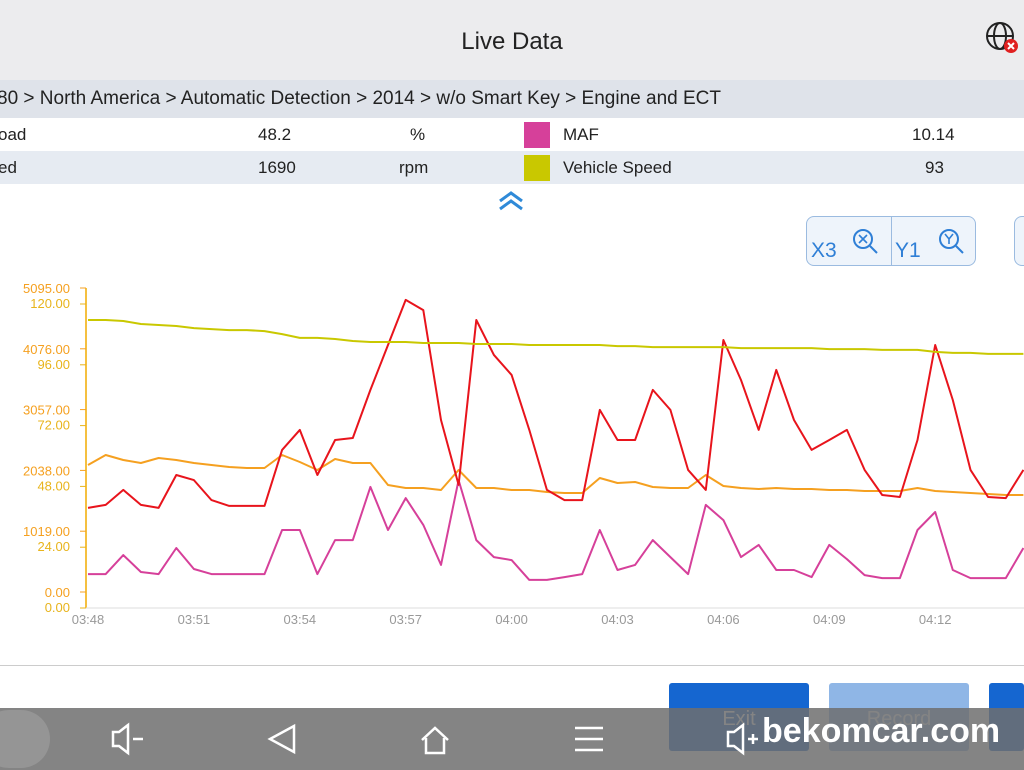 This screenshot has height=770, width=1024. Describe the element at coordinates (8, 167) in the screenshot. I see `param-name: ed` at that location.